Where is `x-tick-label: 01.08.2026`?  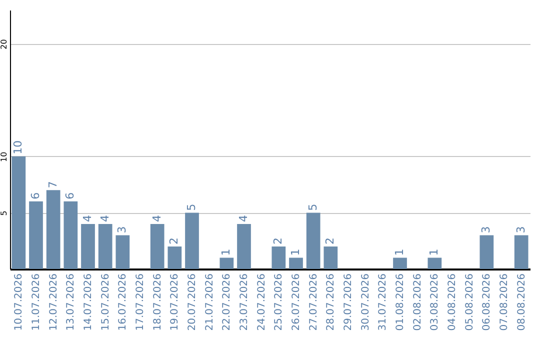
x-tick-label: 01.08.2026 is located at coordinates (400, 302).